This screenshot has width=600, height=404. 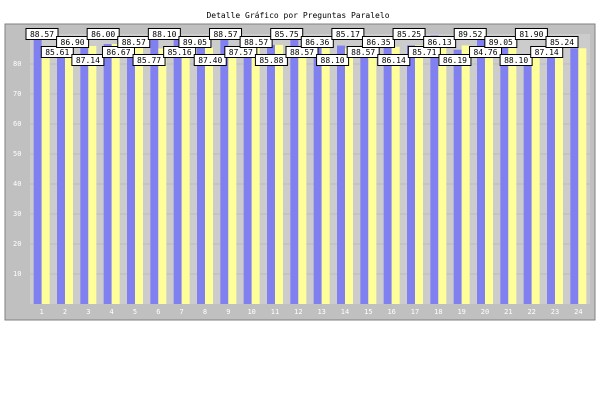 What do you see at coordinates (65, 312) in the screenshot?
I see `x-tick-label: 2` at bounding box center [65, 312].